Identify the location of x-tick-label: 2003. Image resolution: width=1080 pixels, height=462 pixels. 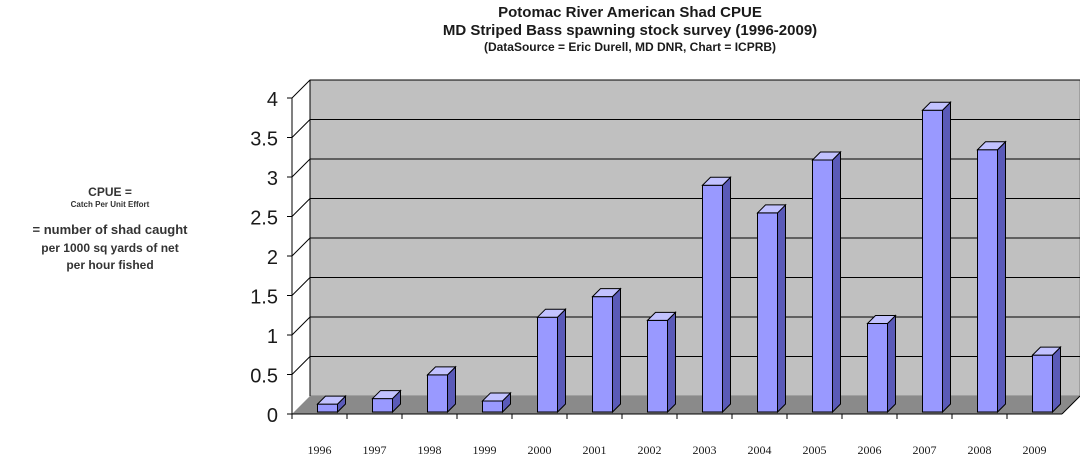
(705, 450).